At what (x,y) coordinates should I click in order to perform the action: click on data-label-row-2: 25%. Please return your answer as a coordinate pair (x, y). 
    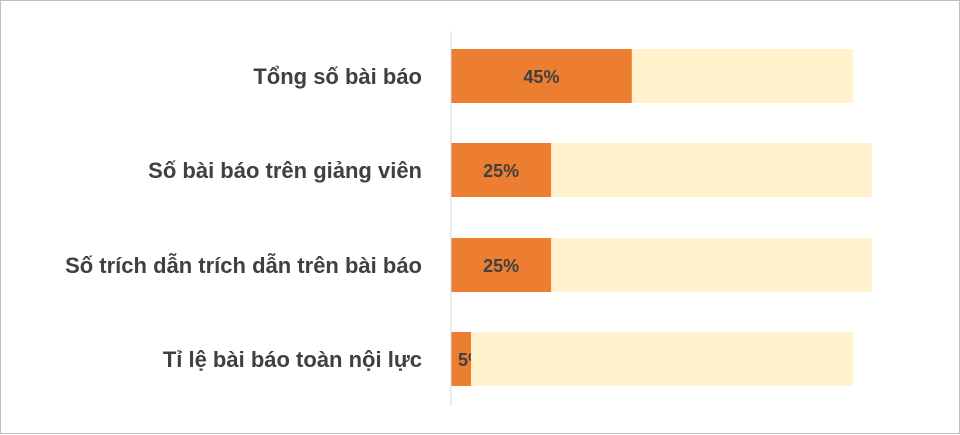
    Looking at the image, I should click on (501, 266).